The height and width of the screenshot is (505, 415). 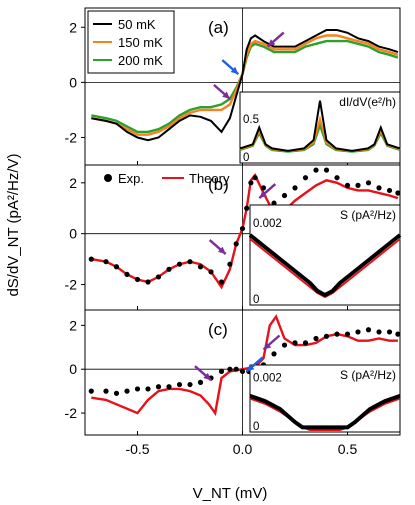 What do you see at coordinates (230, 493) in the screenshot?
I see `x-axis-label: V_NT (mV)` at bounding box center [230, 493].